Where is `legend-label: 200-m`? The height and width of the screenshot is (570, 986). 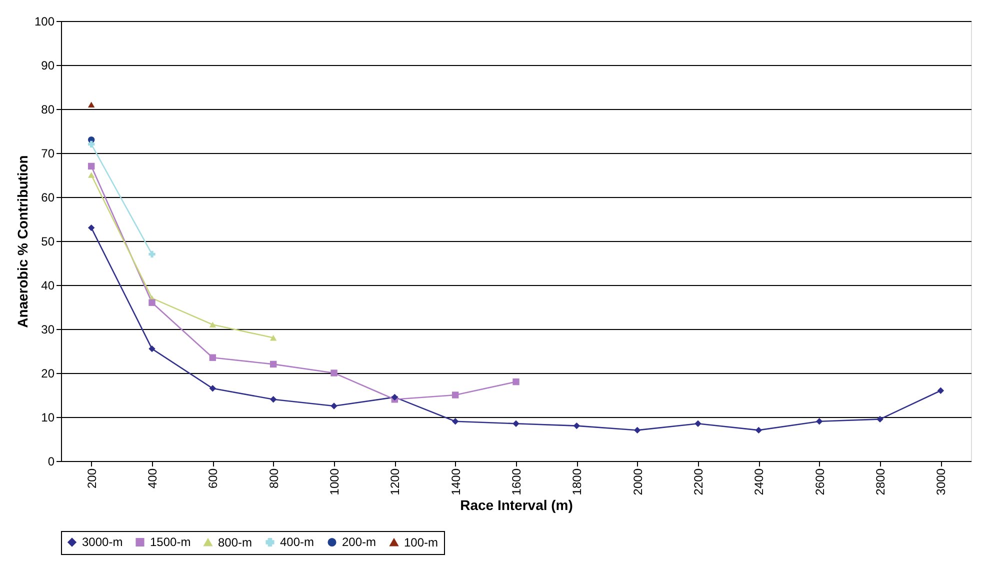
legend-label: 200-m is located at coordinates (359, 542).